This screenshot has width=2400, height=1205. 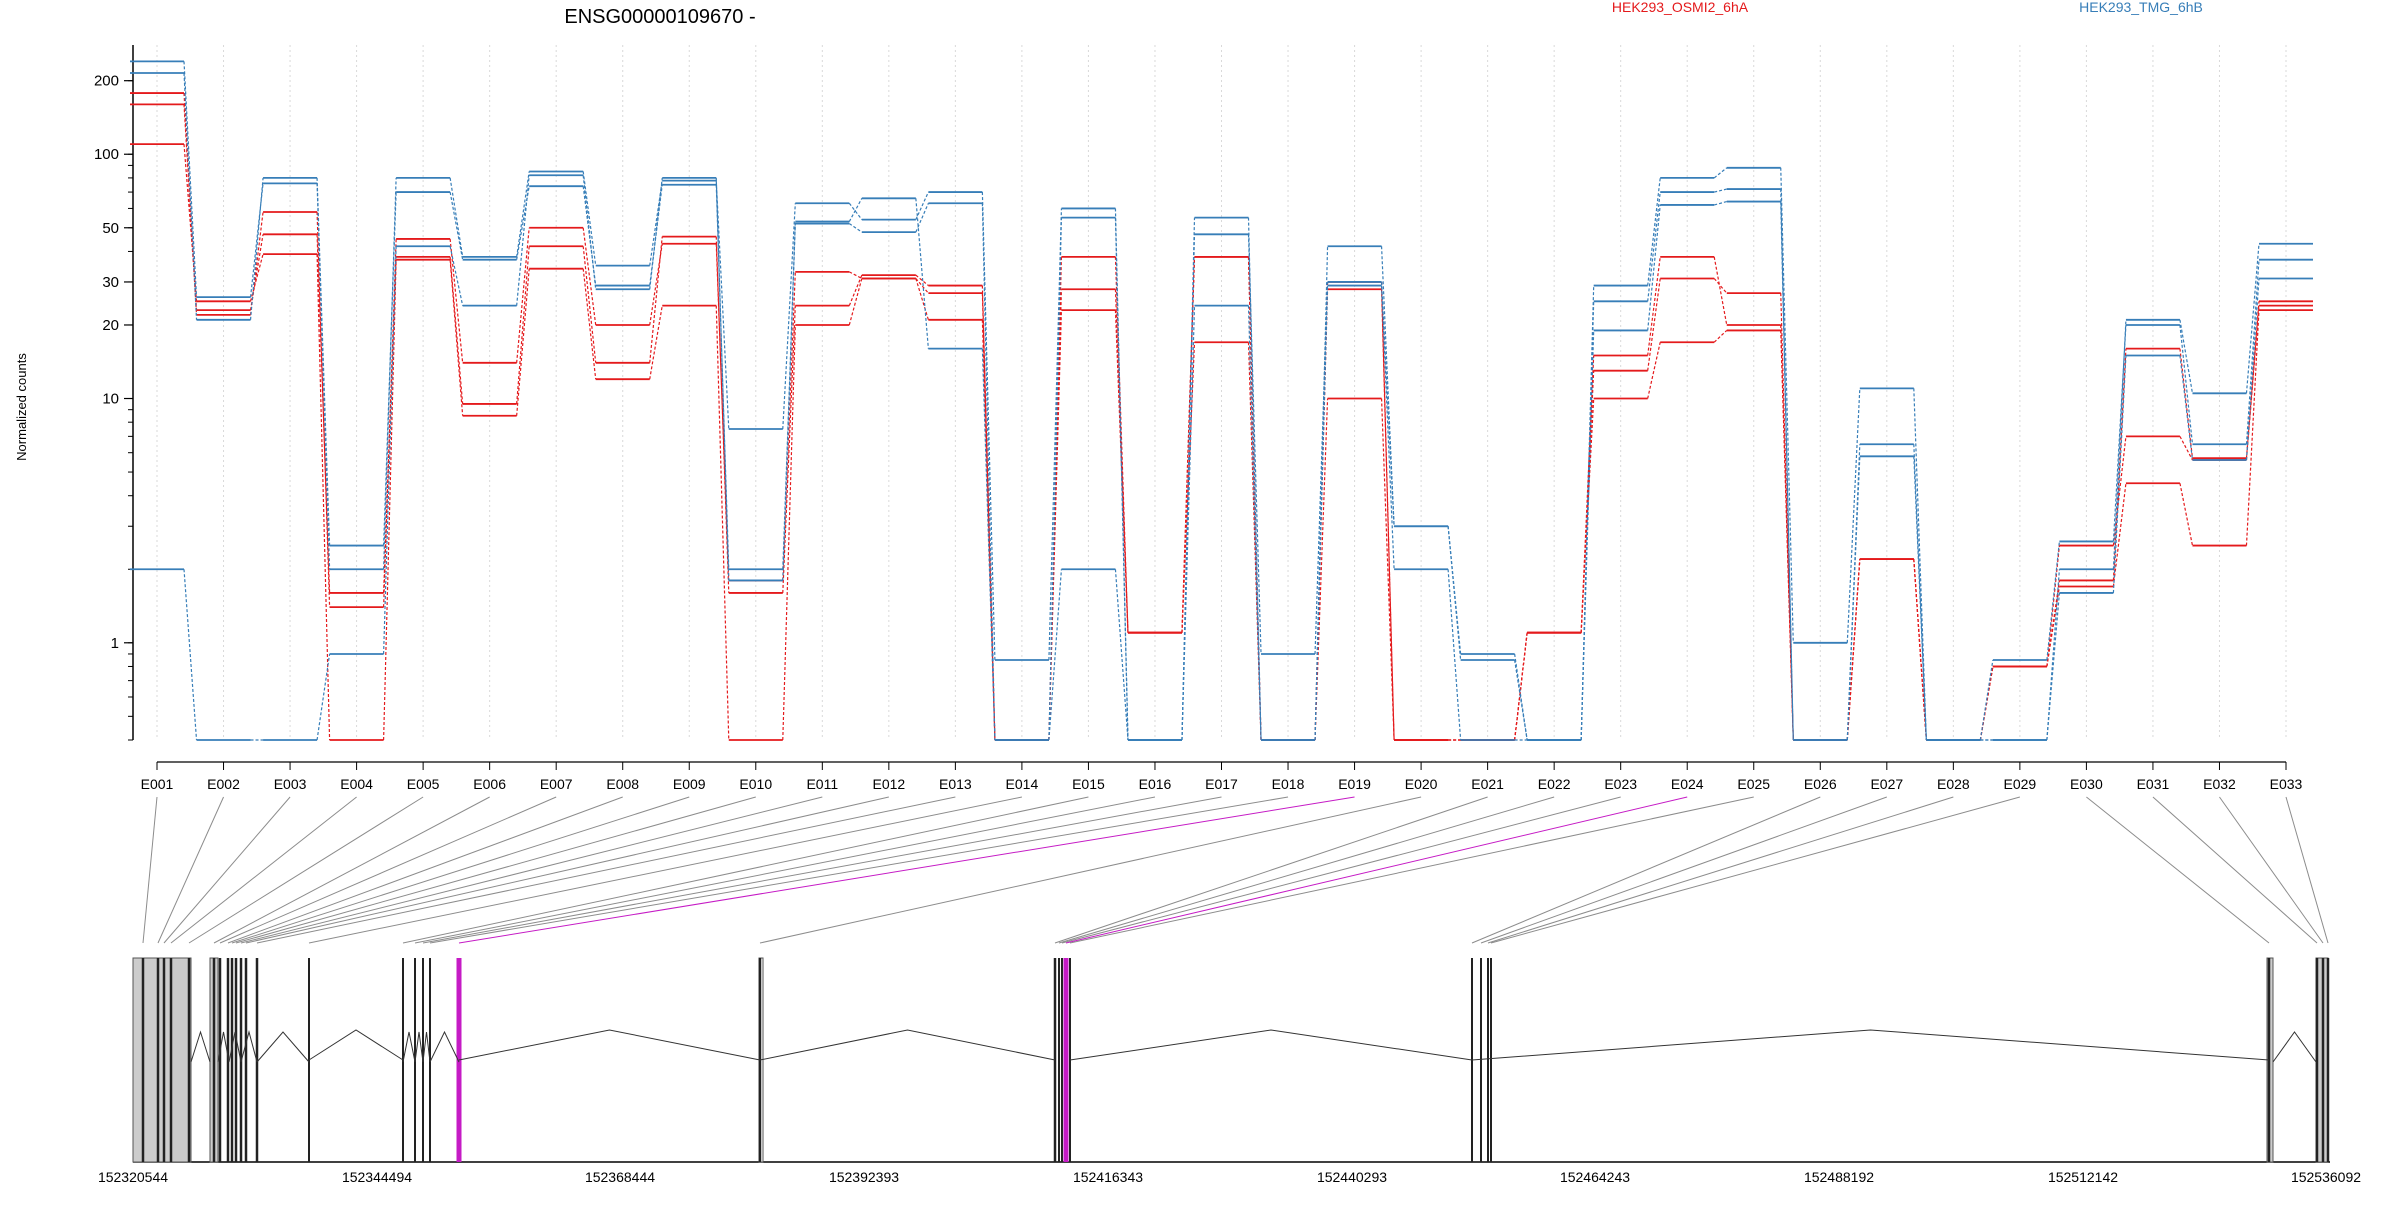 What do you see at coordinates (2286, 784) in the screenshot?
I see `x-tick-label: E033` at bounding box center [2286, 784].